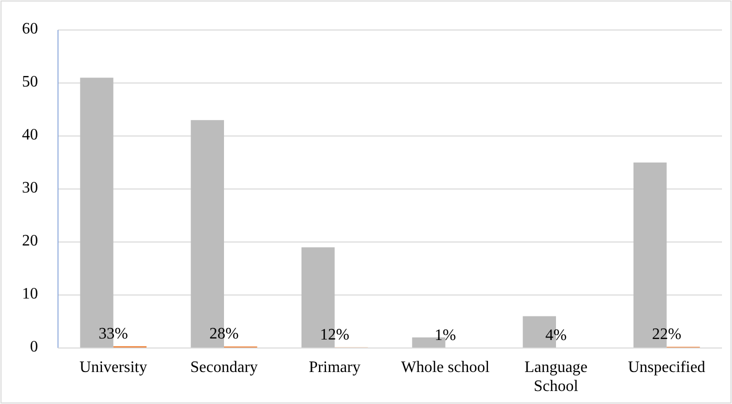 The width and height of the screenshot is (732, 404). I want to click on data-label: 33%, so click(113, 333).